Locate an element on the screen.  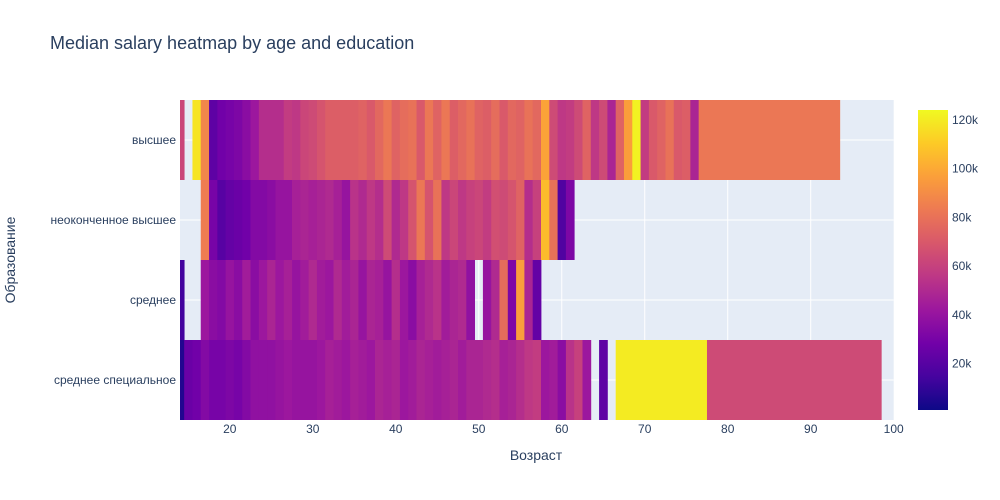
colorbar: 20k 40k 60k 80k 100k 120k is located at coordinates (948, 260).